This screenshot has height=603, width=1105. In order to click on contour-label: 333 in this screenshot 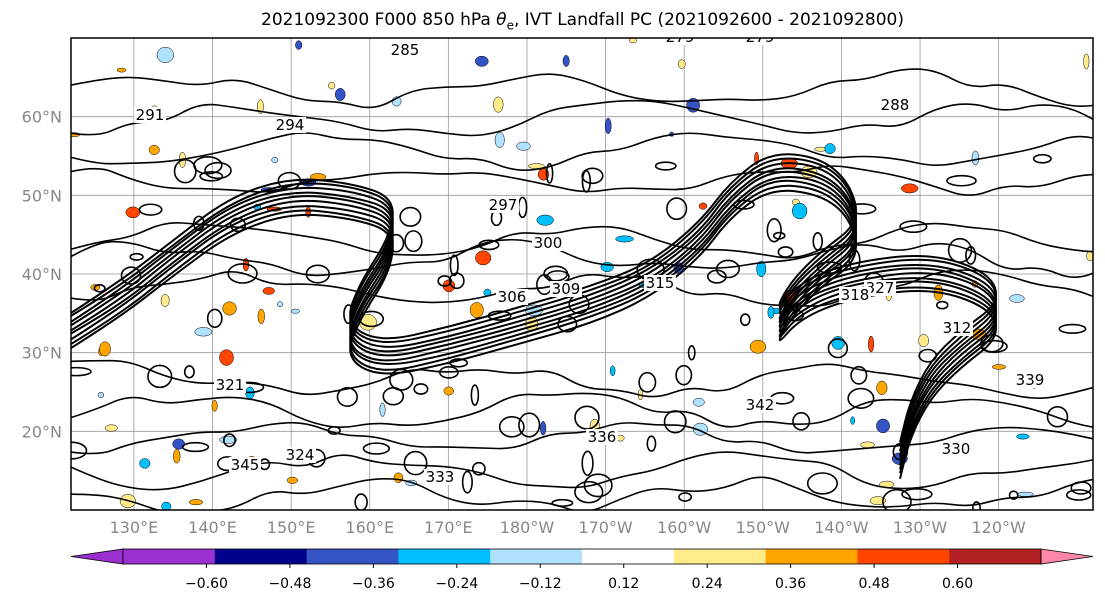, I will do `click(440, 477)`.